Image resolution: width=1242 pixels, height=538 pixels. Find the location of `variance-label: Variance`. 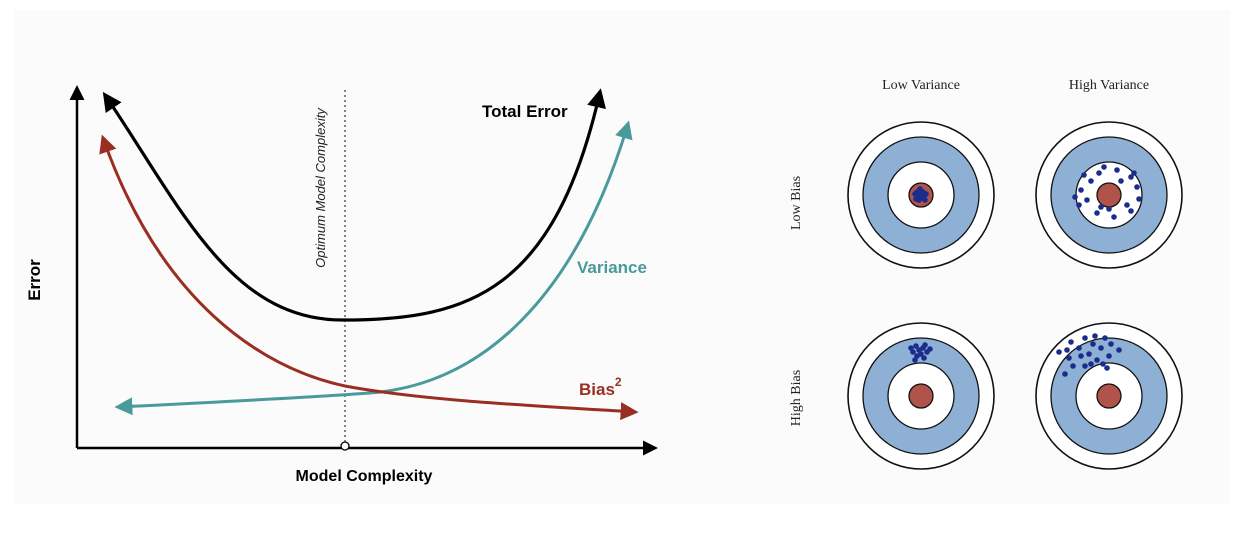

variance-label: Variance is located at coordinates (612, 267).